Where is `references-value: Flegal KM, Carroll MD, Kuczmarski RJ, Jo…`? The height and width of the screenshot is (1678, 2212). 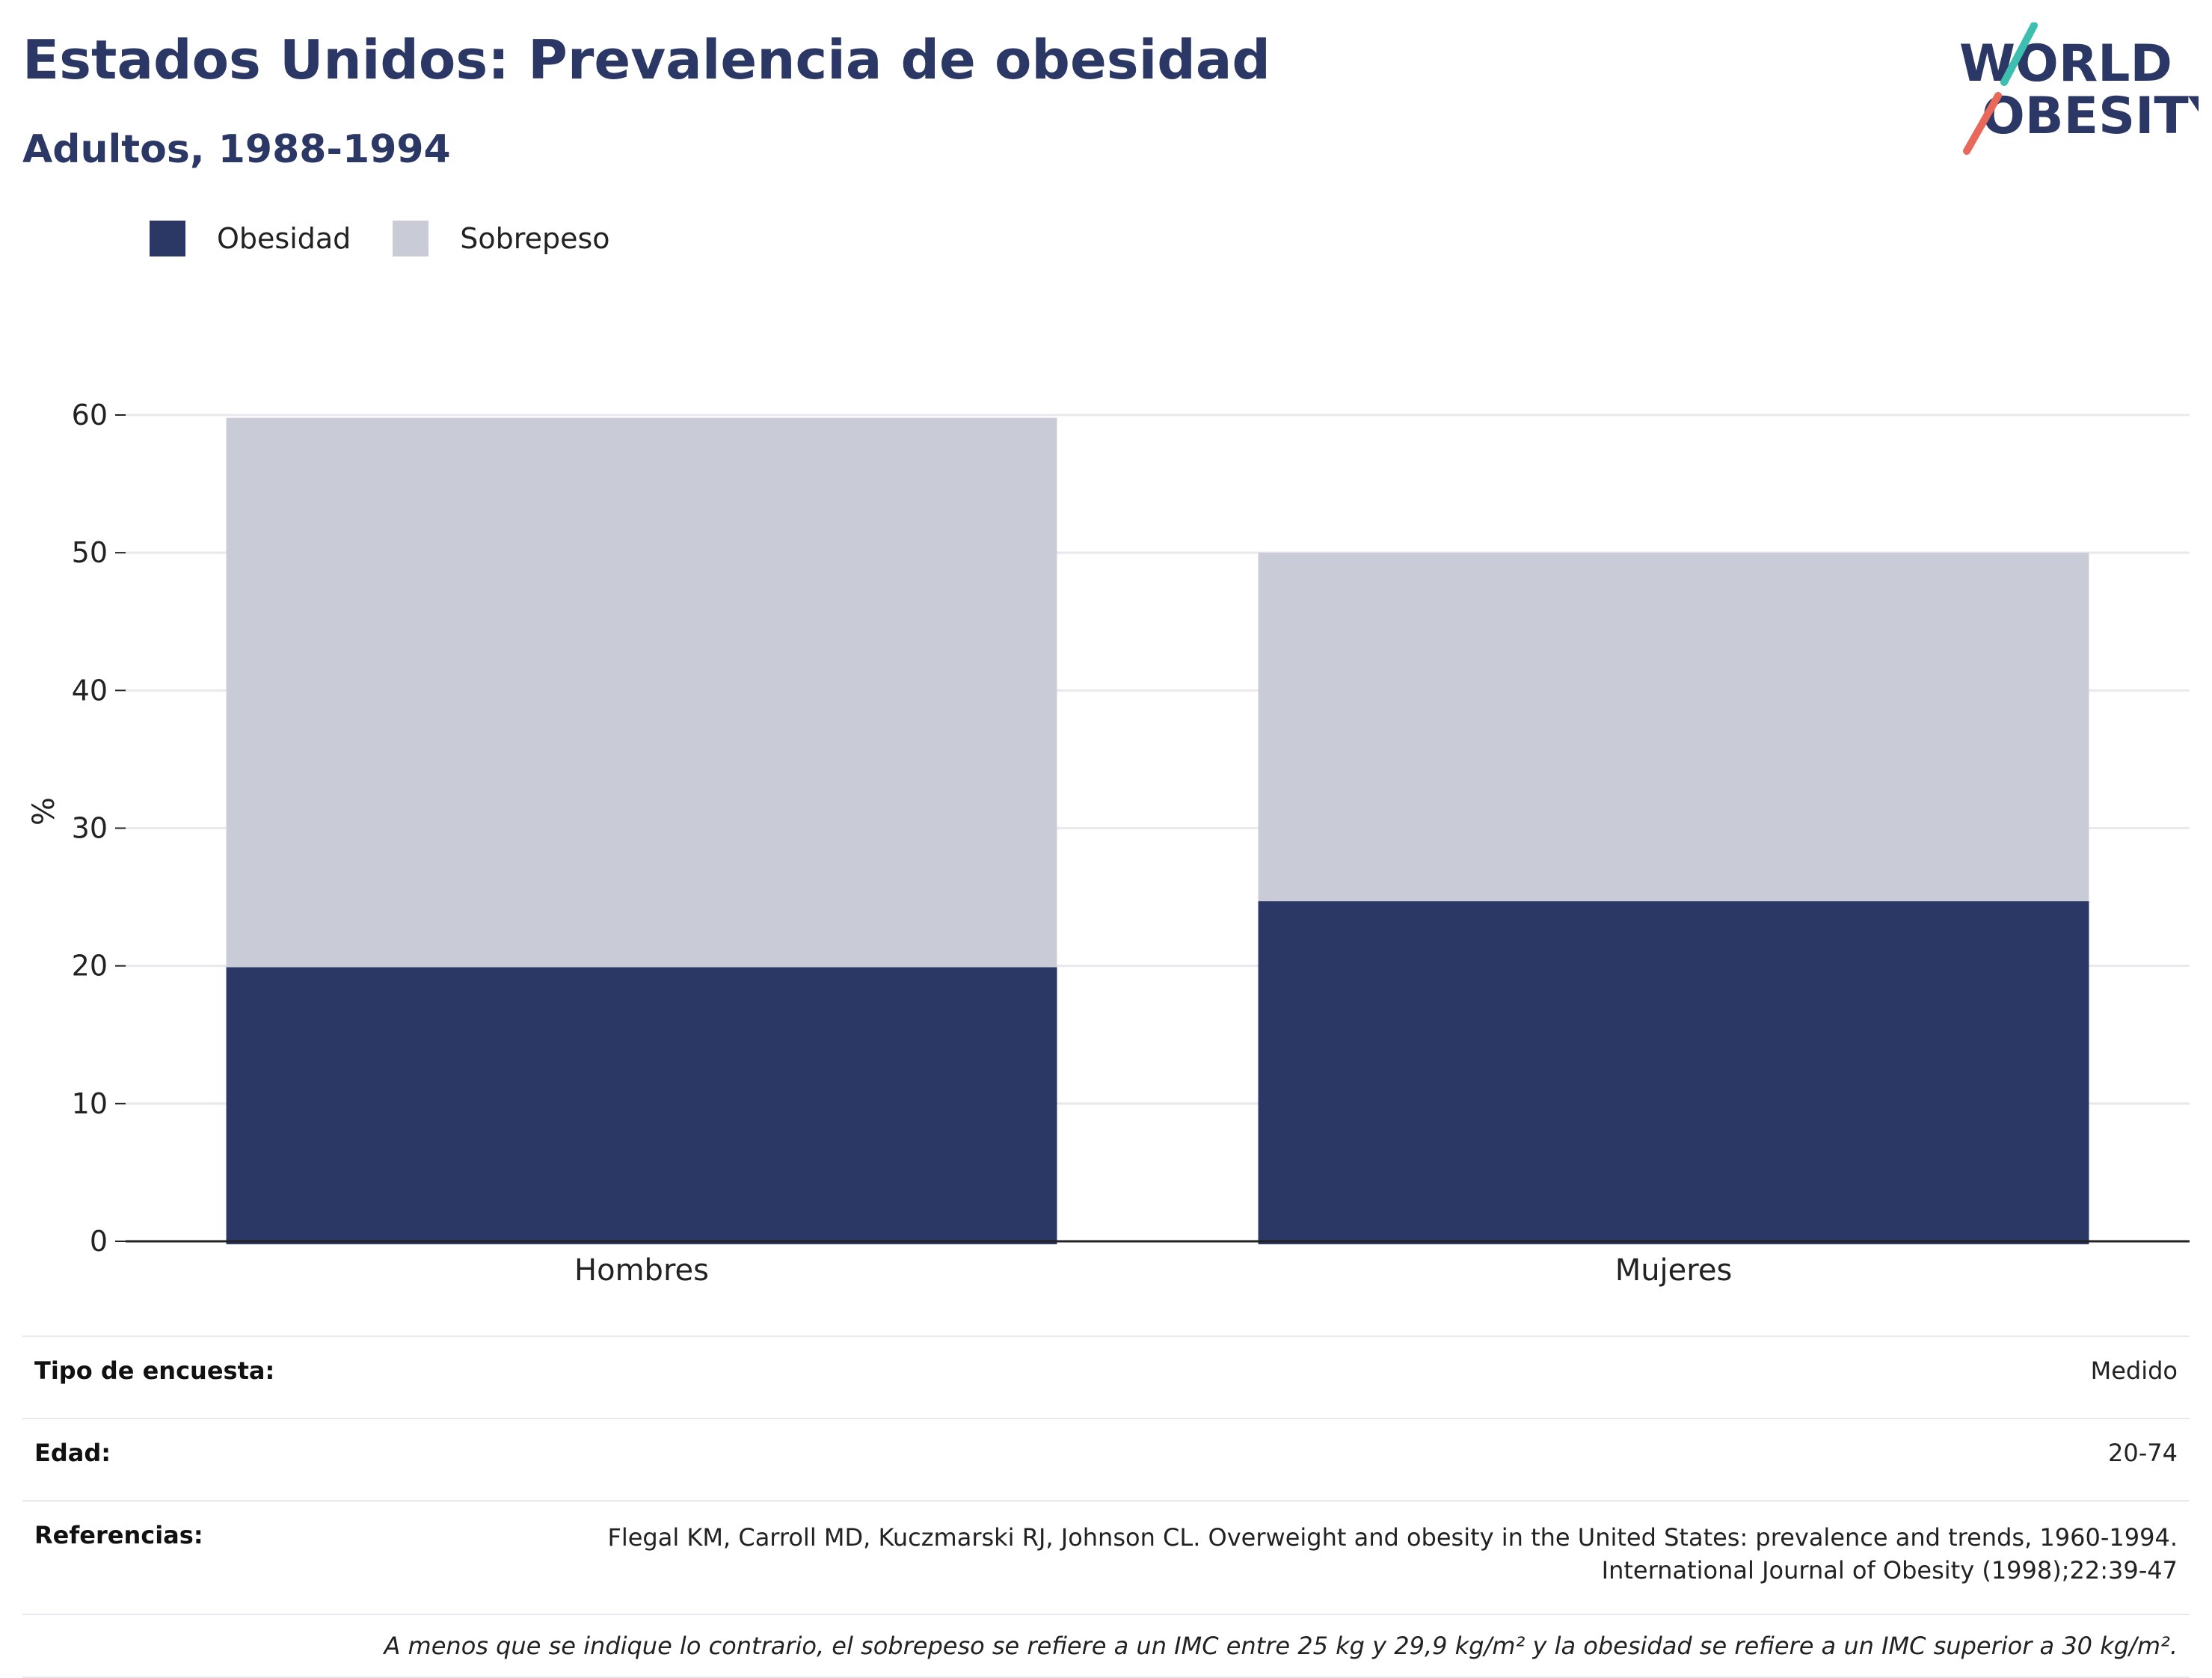
references-value: Flegal KM, Carroll MD, Kuczmarski RJ, Jo… is located at coordinates (1398, 1554).